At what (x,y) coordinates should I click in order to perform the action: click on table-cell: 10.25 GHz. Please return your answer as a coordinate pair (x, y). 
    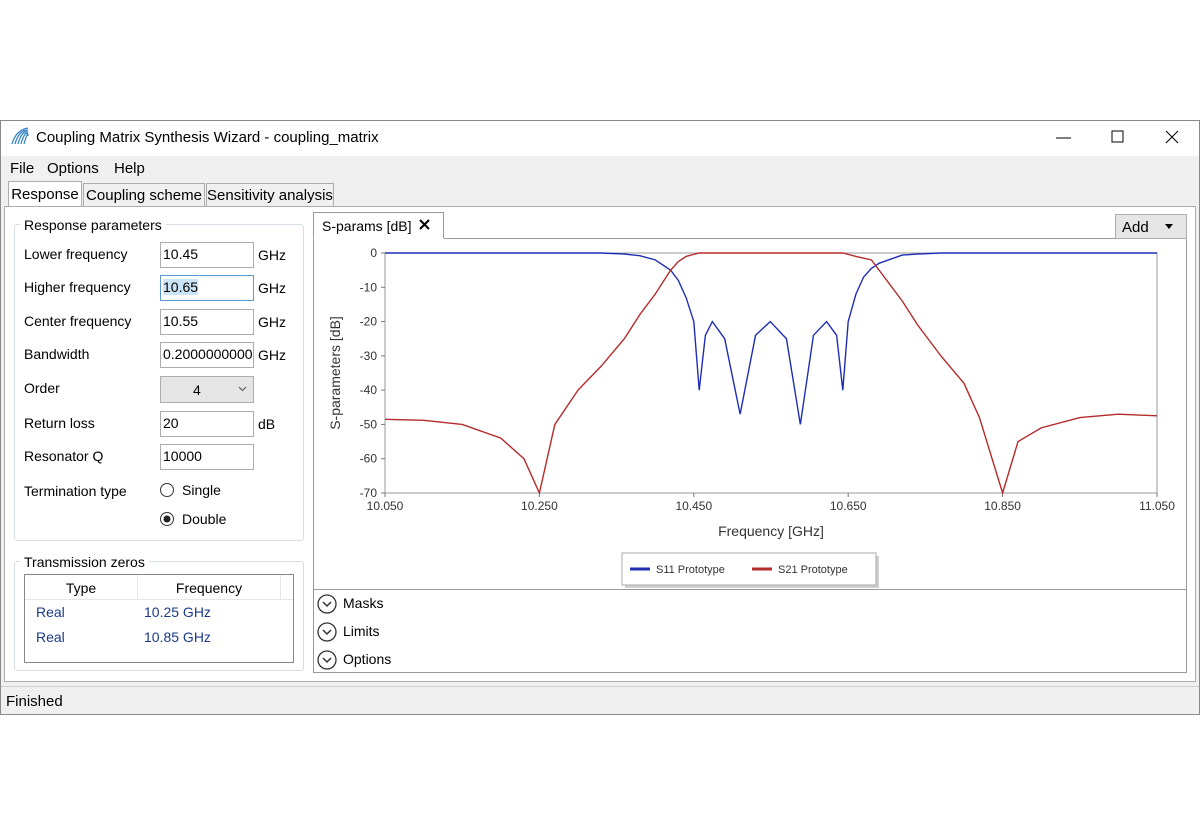
    Looking at the image, I should click on (177, 612).